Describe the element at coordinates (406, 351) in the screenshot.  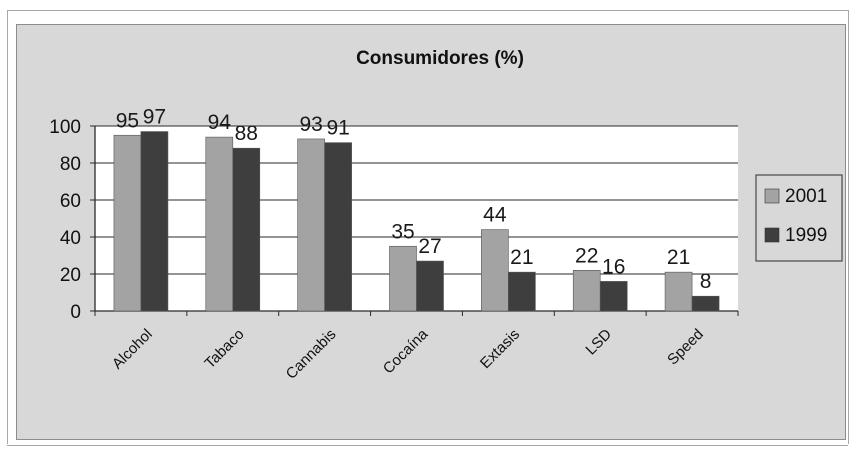
I see `x-category-label: Cocaína` at that location.